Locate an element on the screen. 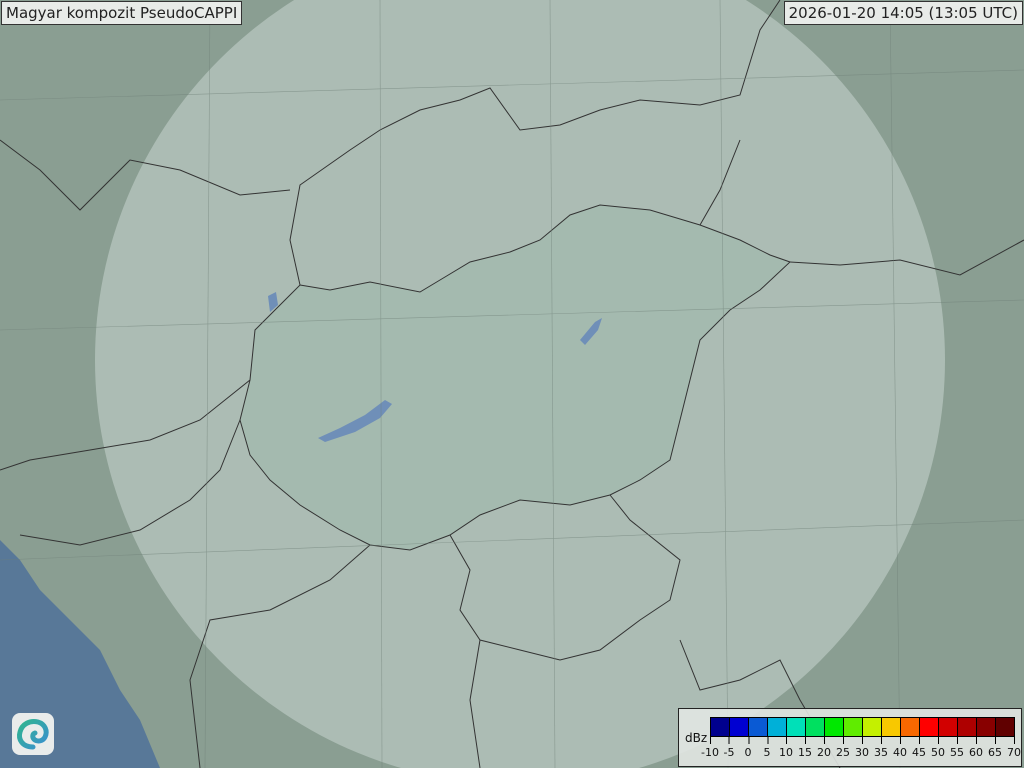  legend-tick-label: 25 is located at coordinates (843, 748).